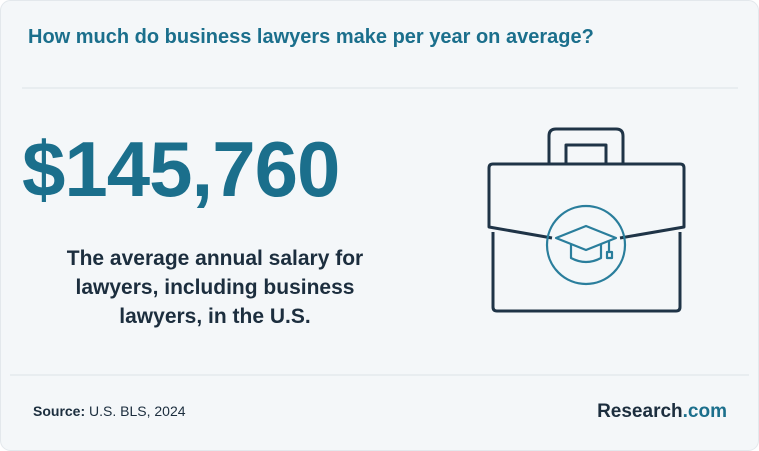  I want to click on graduation-icon, so click(586, 245).